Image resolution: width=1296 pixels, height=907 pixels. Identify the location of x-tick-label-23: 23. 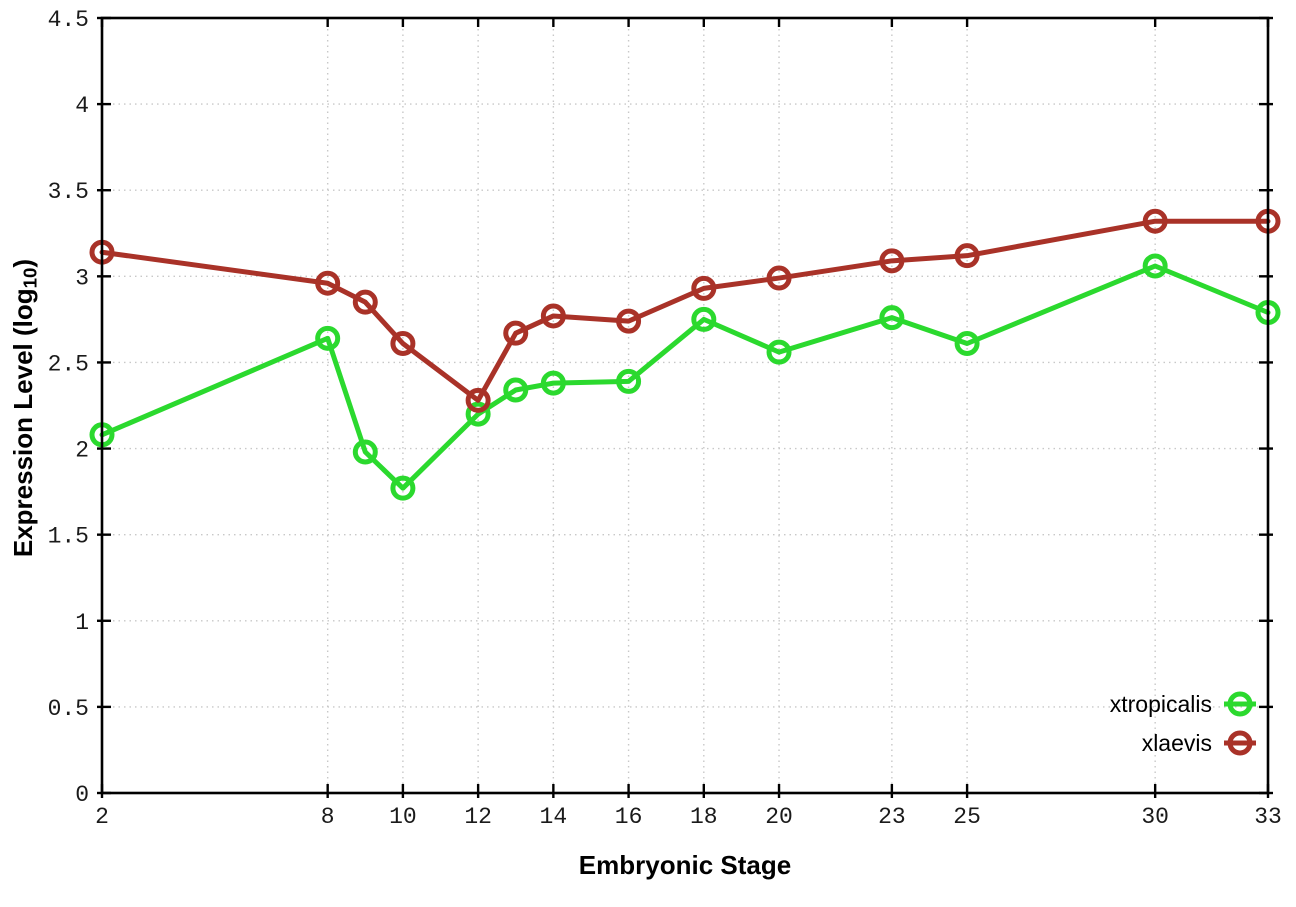
(892, 817).